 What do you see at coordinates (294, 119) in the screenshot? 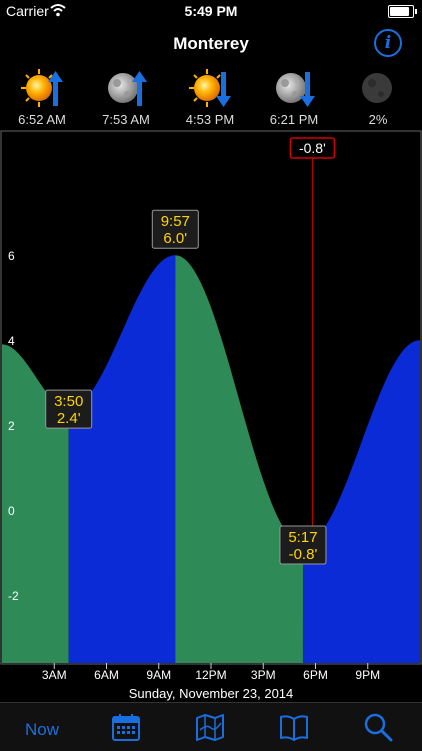
I see `moonset-time: 6:21 PM` at bounding box center [294, 119].